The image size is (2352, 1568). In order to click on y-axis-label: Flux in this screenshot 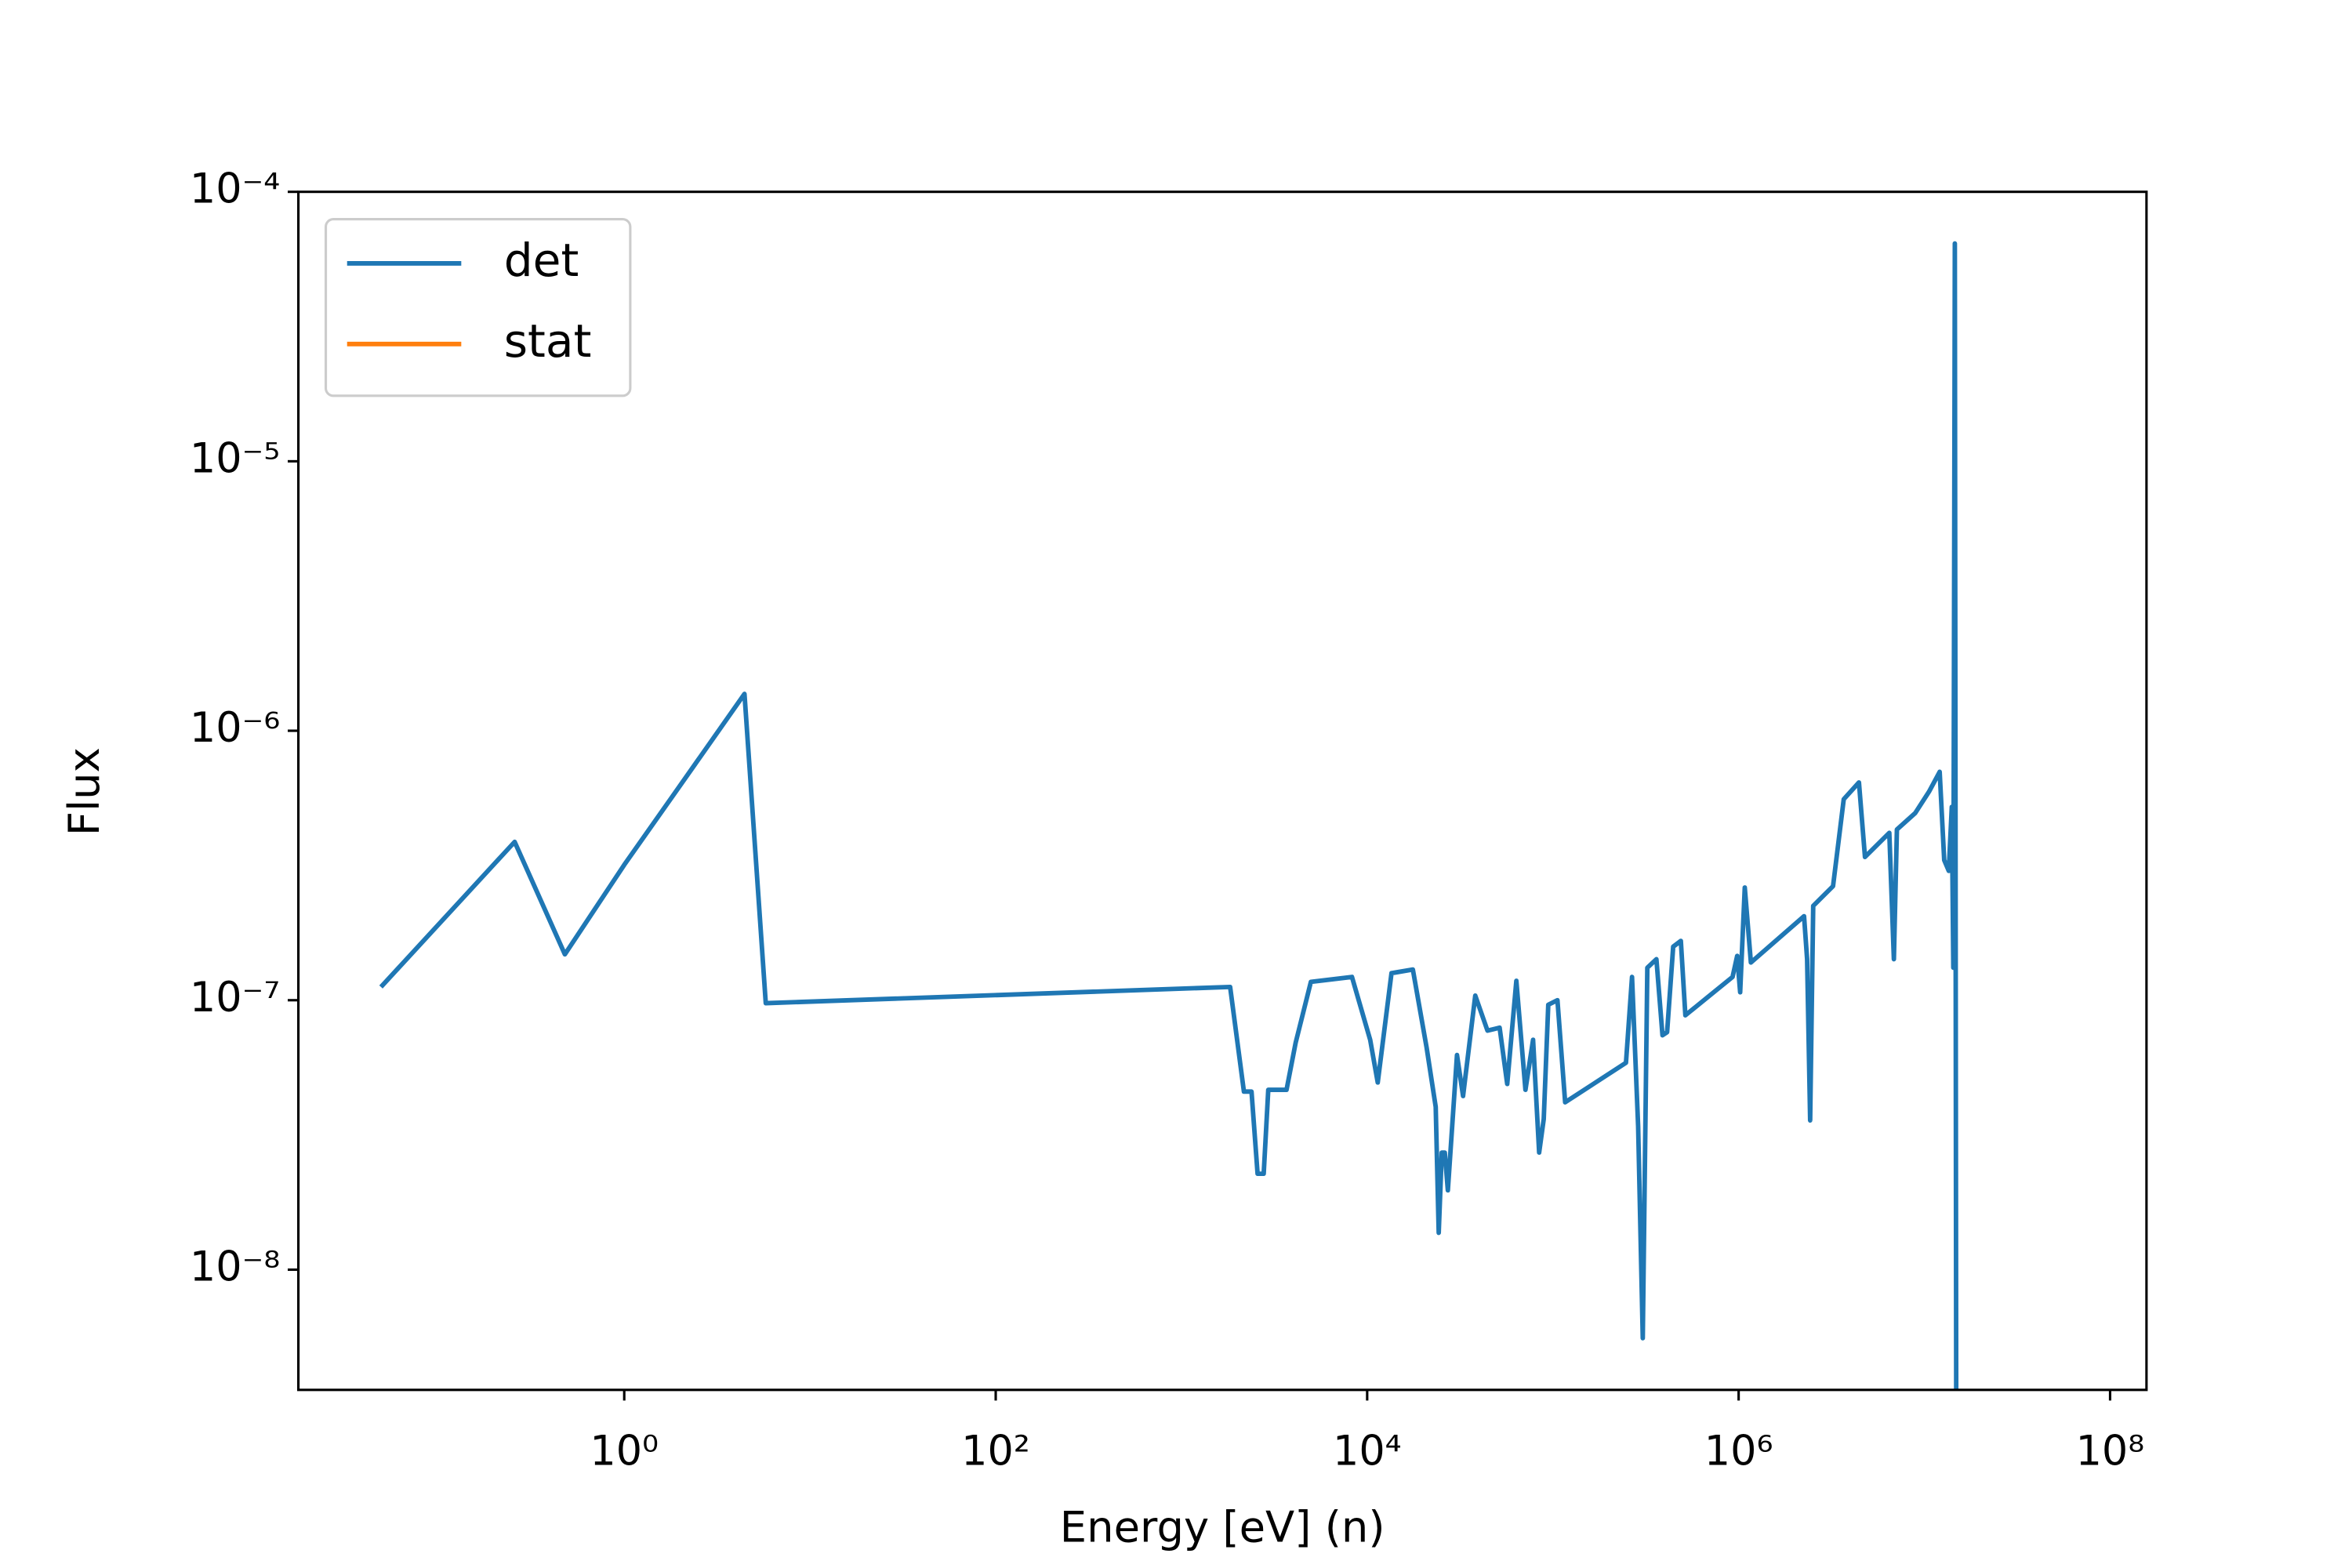, I will do `click(84, 791)`.